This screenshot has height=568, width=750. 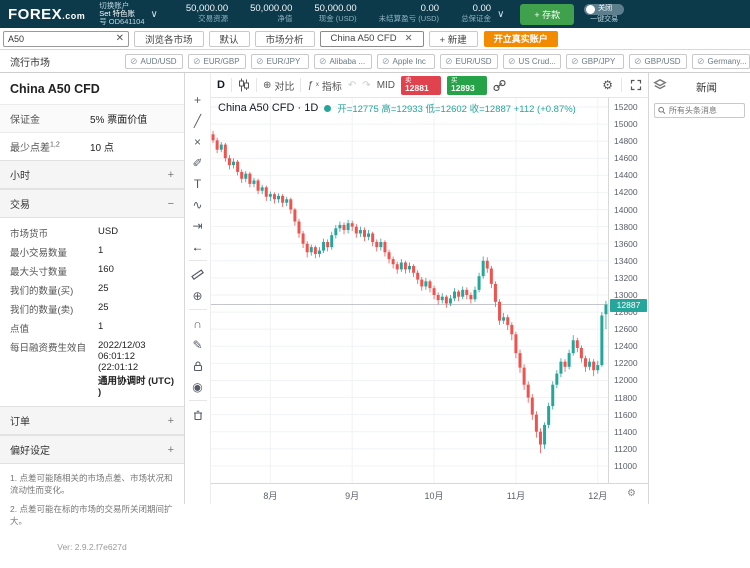 What do you see at coordinates (271, 13) in the screenshot?
I see `account-stat: 50,000.00 净值` at bounding box center [271, 13].